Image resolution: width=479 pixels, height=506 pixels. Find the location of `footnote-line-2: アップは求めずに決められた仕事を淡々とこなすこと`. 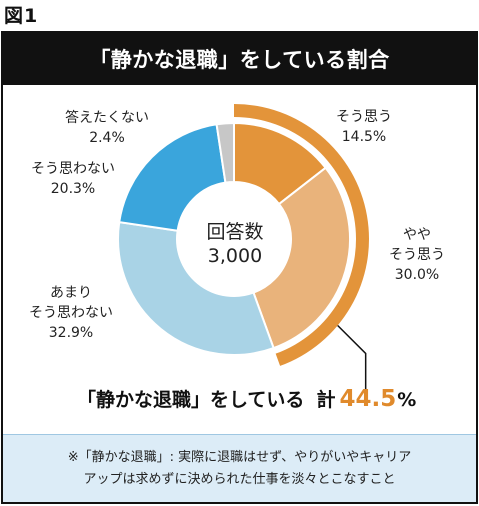

footnote-line-2: アップは求めずに決められた仕事を淡々とこなすこと is located at coordinates (239, 479).